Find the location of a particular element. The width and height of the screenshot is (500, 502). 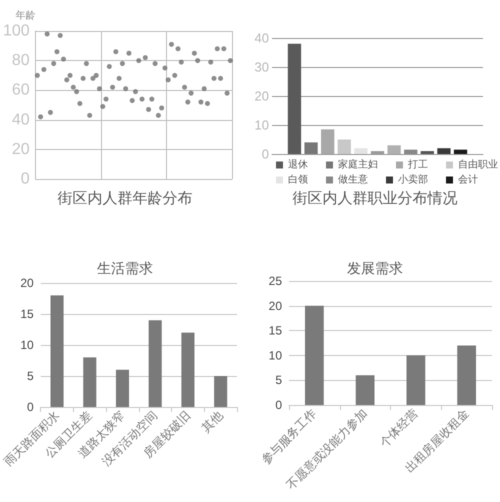

legend-label: 会计 is located at coordinates (468, 180).